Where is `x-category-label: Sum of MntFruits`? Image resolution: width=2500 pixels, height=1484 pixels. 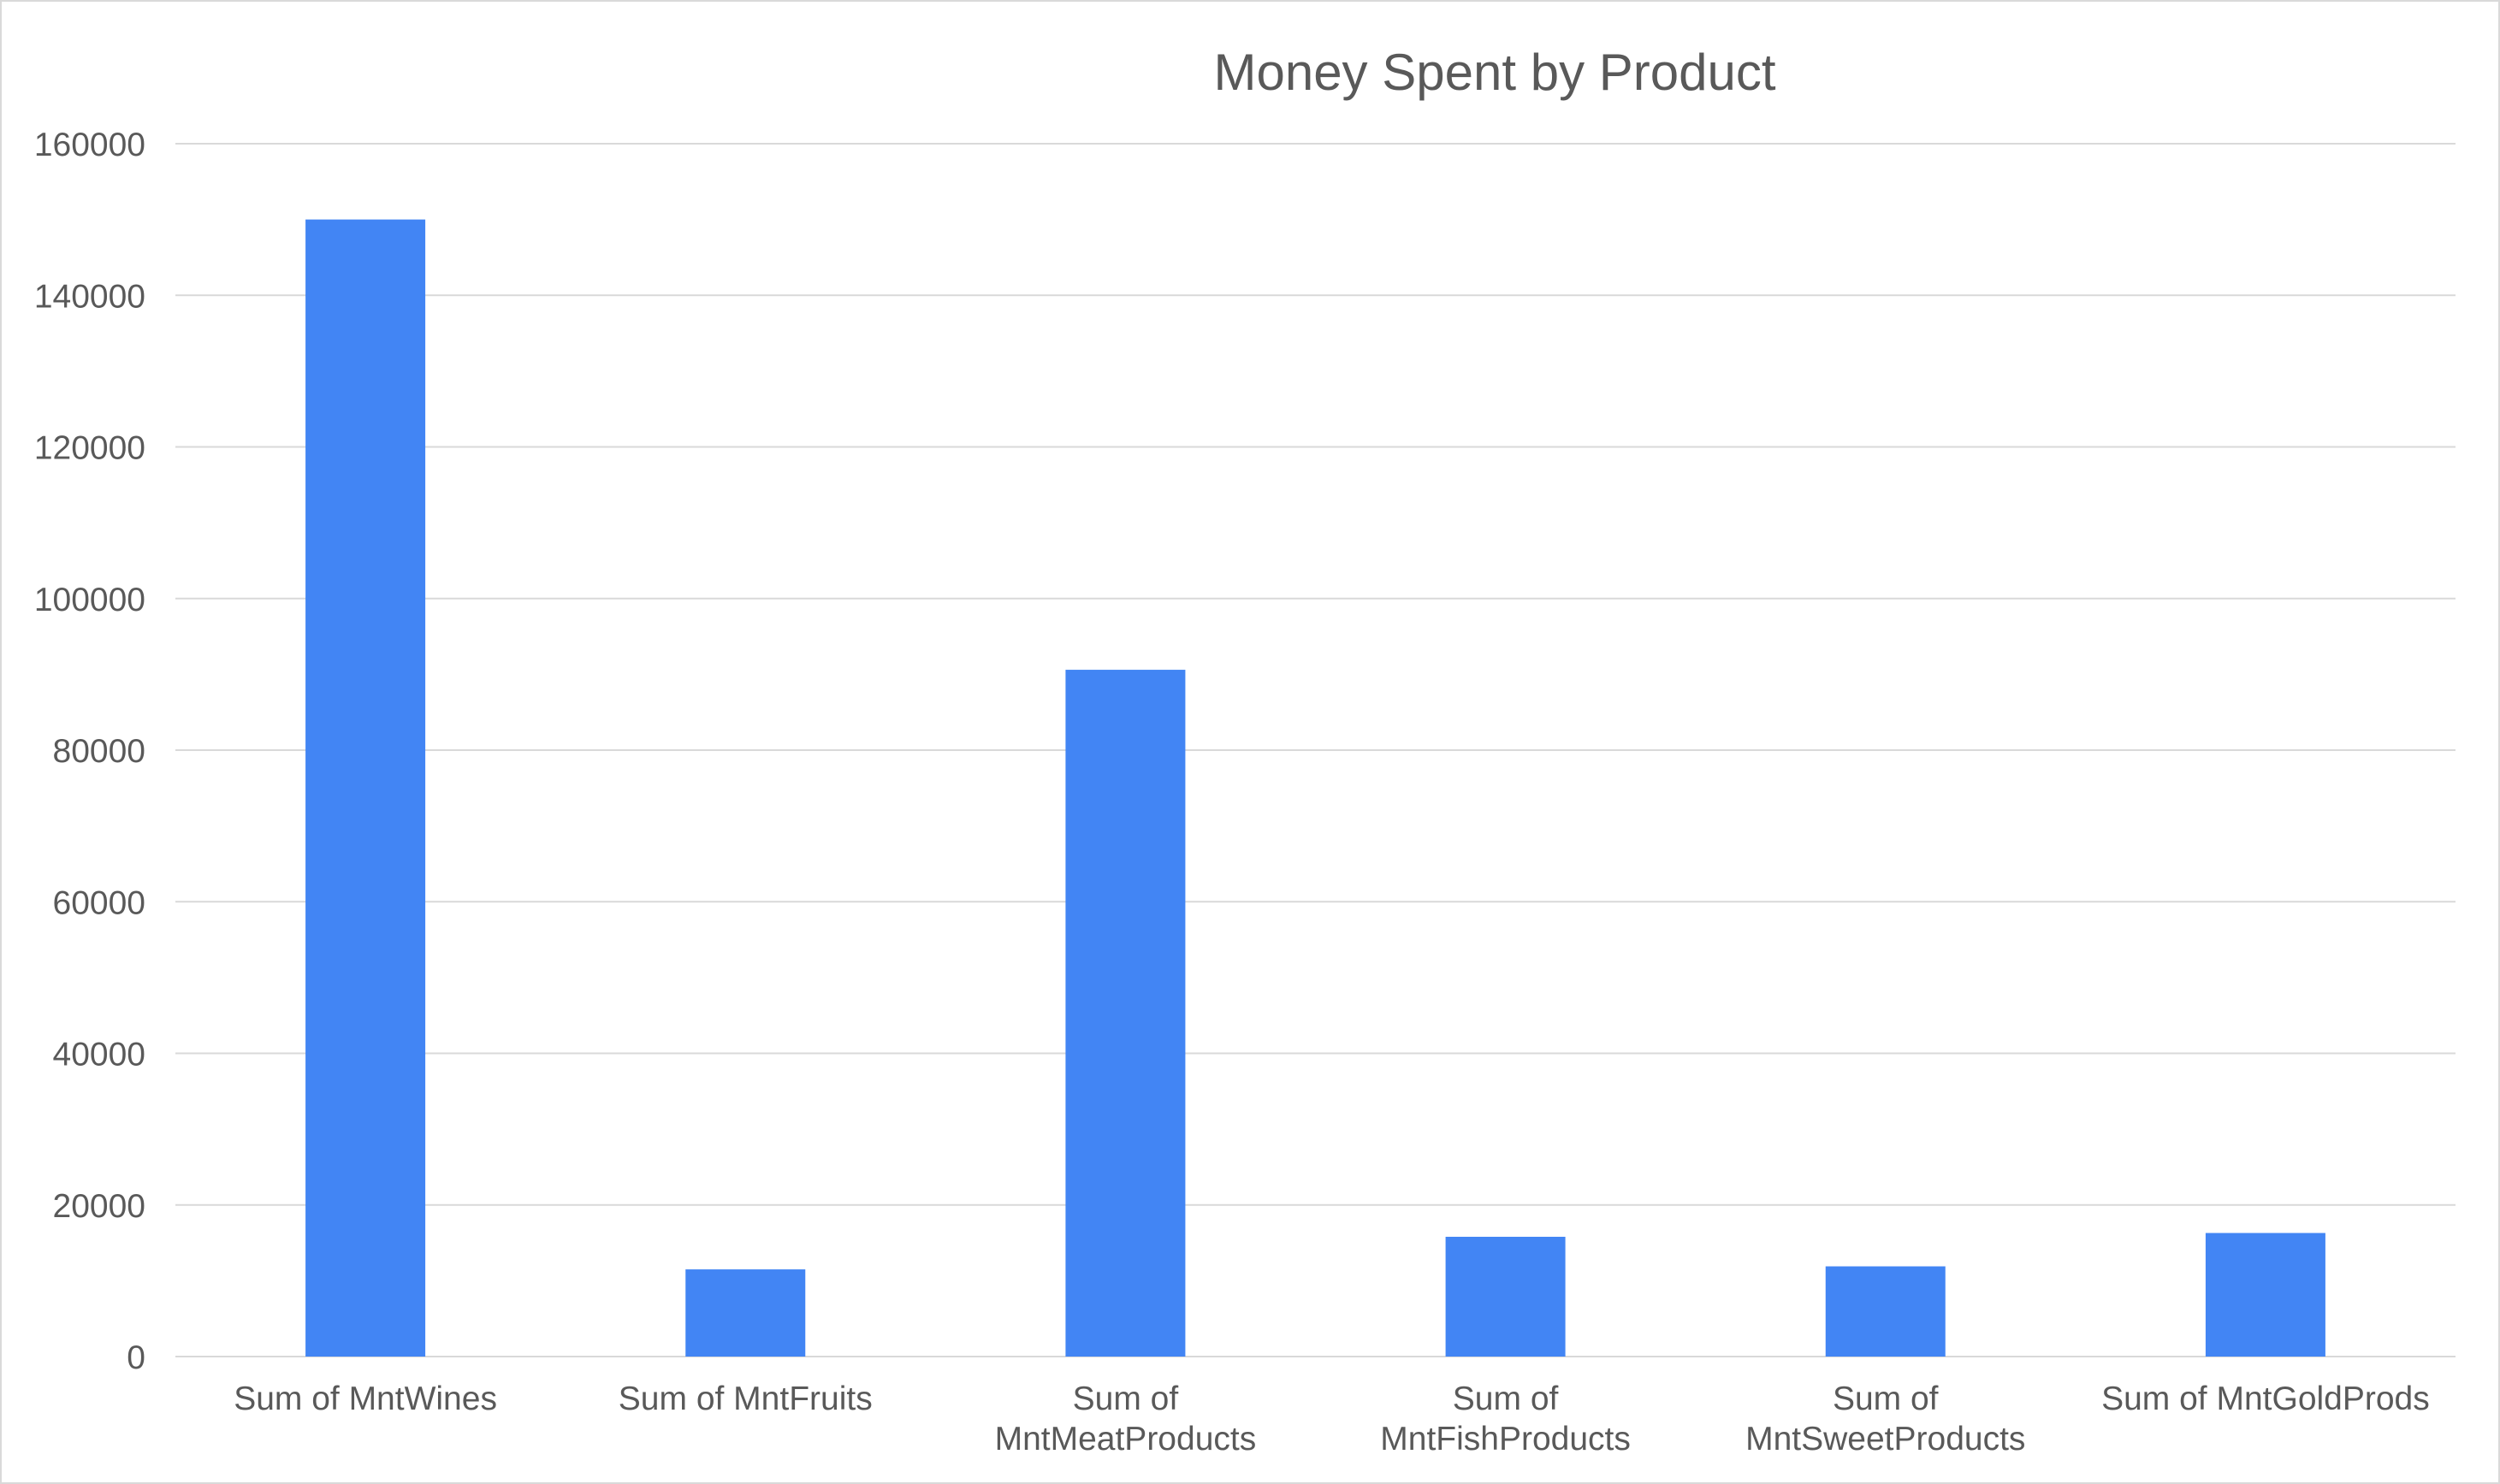
x-category-label: Sum of MntFruits is located at coordinates (746, 1399).